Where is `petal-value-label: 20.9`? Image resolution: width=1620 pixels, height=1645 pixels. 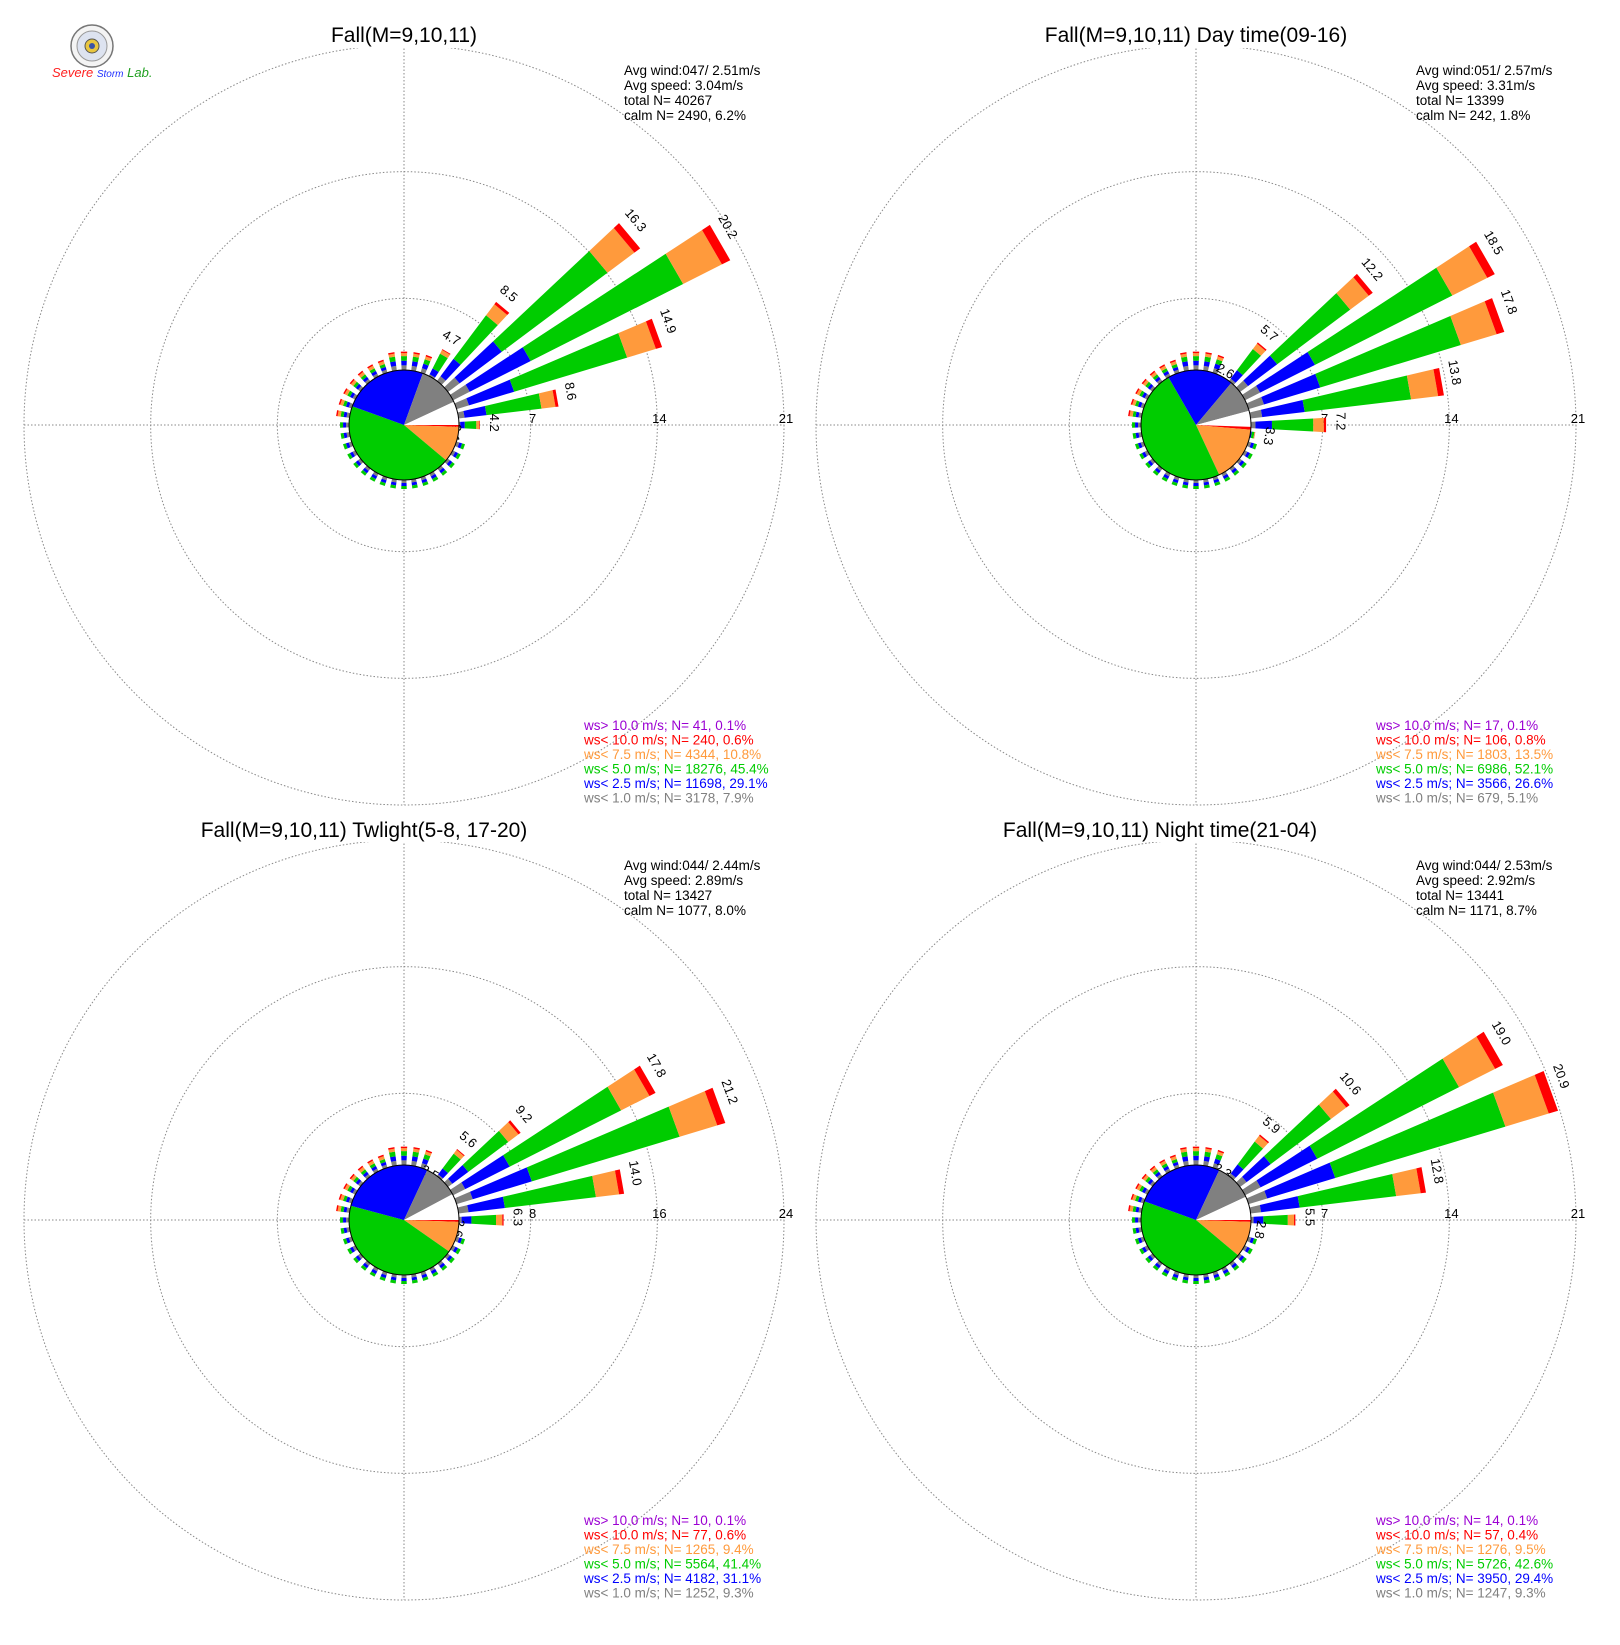 petal-value-label: 20.9 is located at coordinates (1561, 1076).